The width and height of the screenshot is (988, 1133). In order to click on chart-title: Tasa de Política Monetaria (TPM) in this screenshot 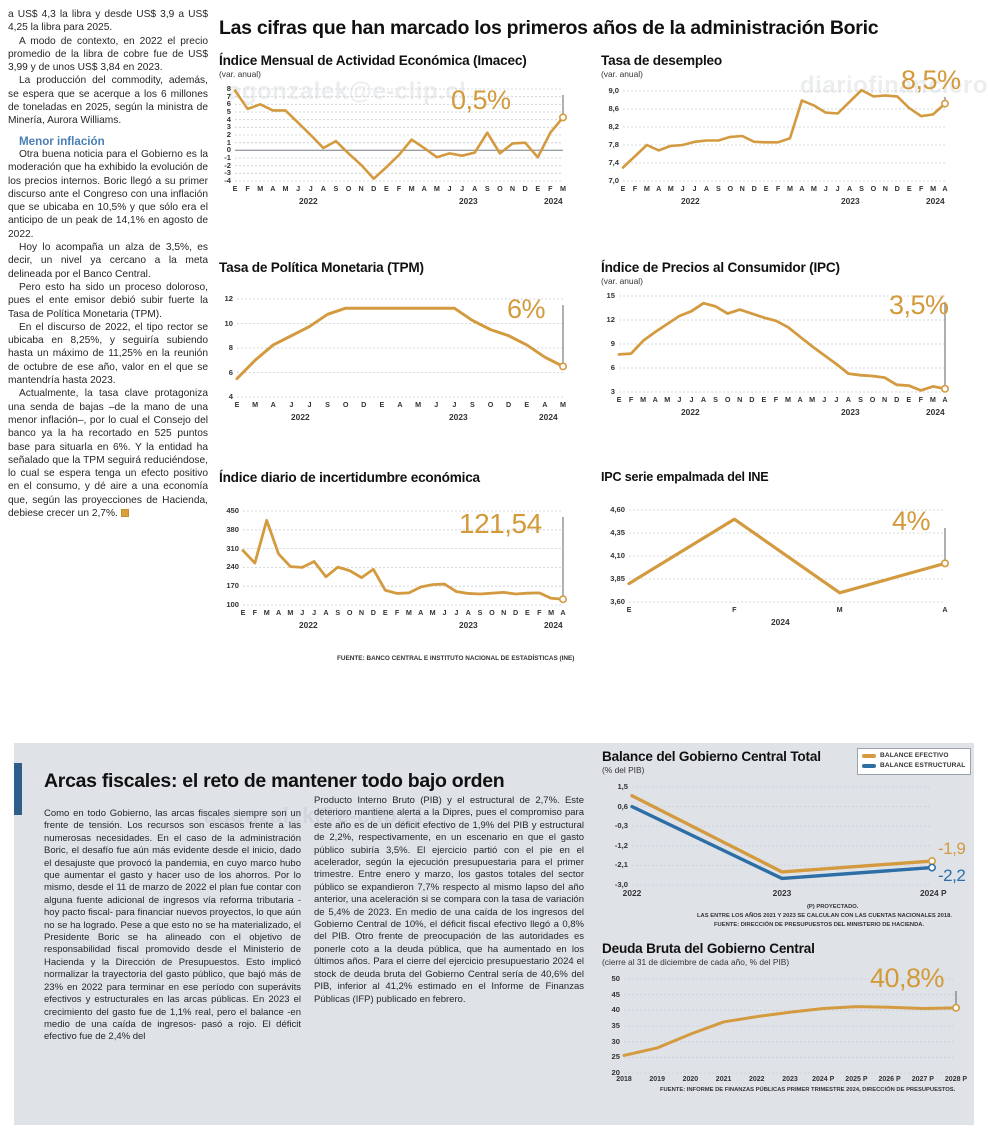, I will do `click(321, 267)`.